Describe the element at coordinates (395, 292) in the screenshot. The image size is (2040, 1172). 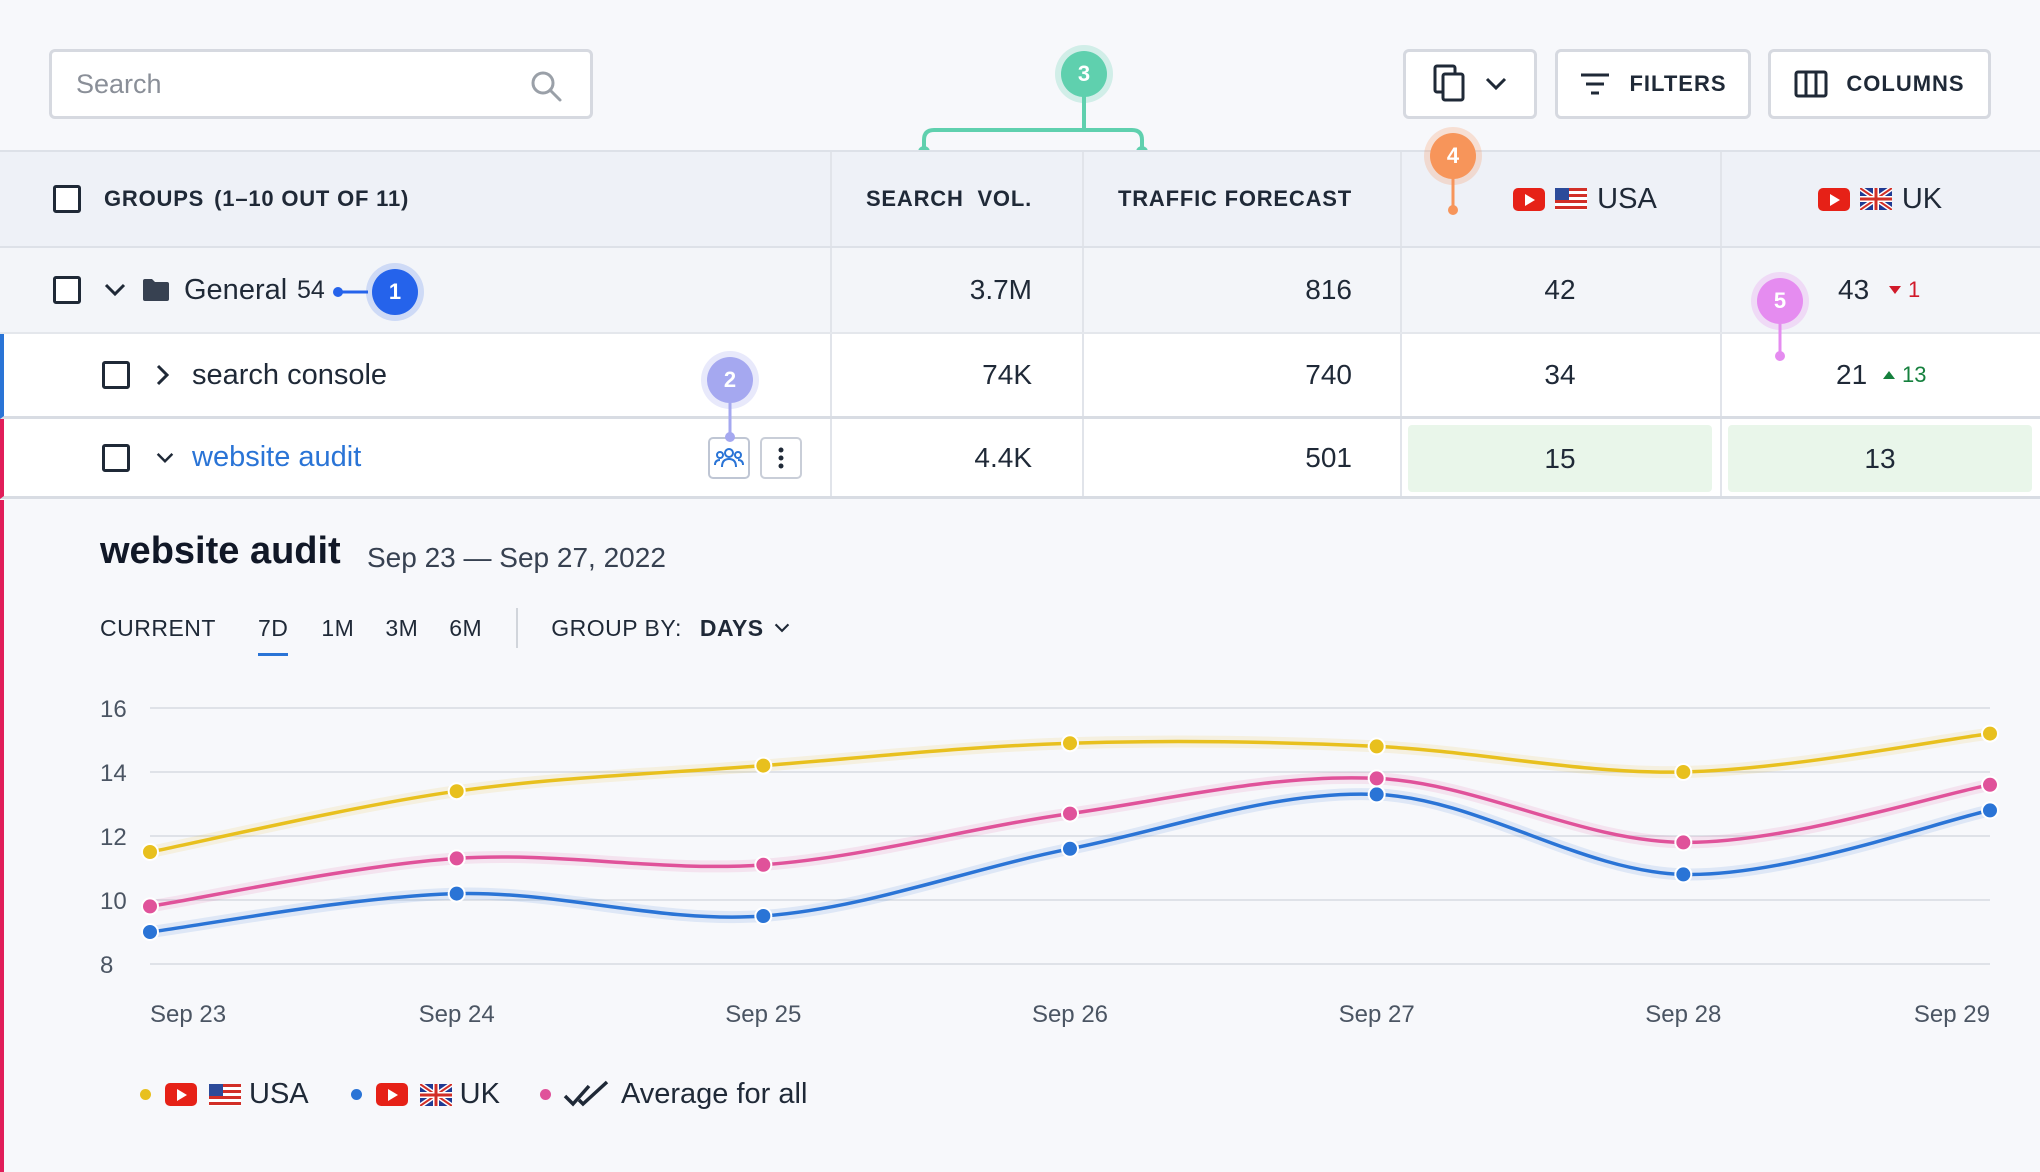
I see `hint-badge-1: 1` at that location.